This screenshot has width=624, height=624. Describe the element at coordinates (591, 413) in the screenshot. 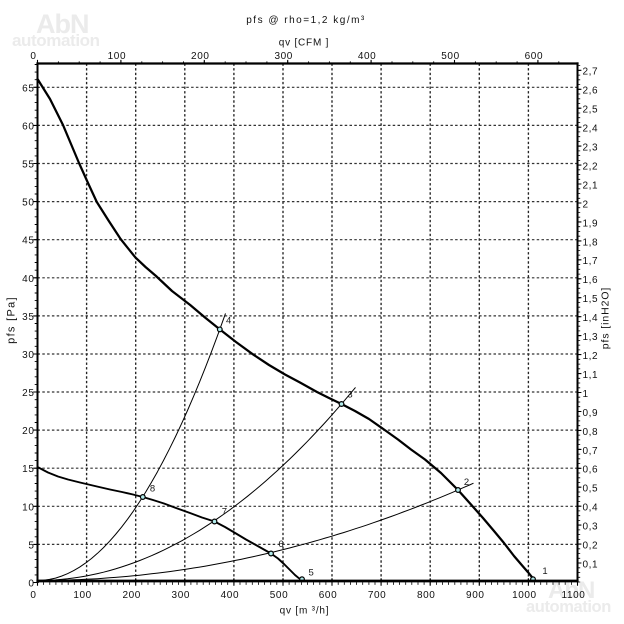

I see `svg-text: 0,9` at that location.